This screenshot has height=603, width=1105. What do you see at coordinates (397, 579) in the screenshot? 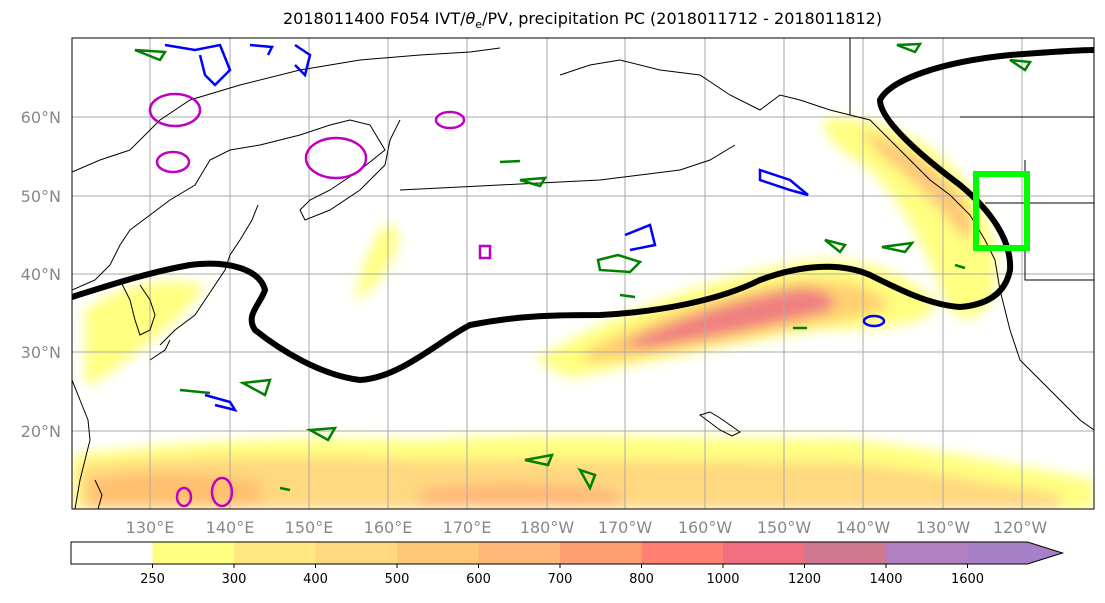
I see `colorbar-tick-label: 500` at bounding box center [397, 579].